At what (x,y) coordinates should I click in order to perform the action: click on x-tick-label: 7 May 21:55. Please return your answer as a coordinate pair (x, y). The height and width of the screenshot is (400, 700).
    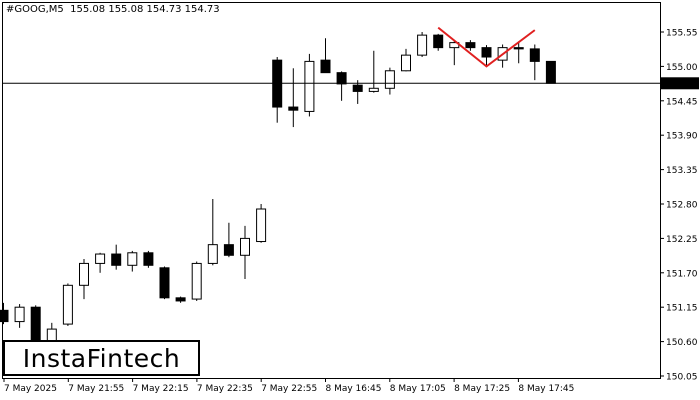
    Looking at the image, I should click on (96, 389).